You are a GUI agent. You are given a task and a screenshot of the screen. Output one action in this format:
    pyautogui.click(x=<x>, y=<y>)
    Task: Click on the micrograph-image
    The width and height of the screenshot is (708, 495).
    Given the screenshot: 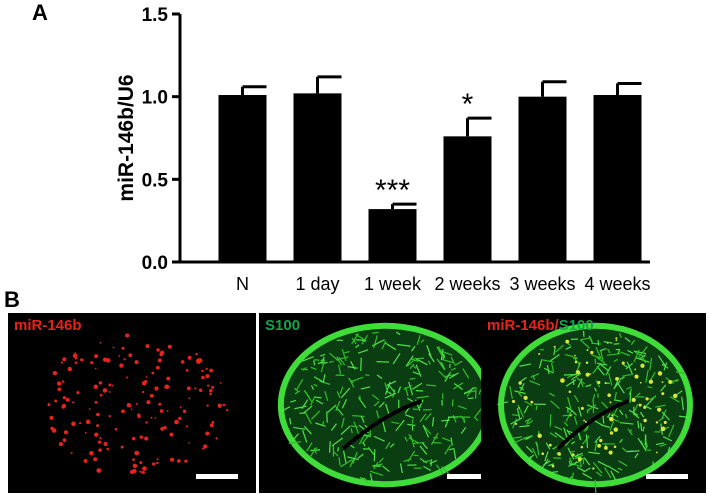 What is the action you would take?
    pyautogui.click(x=385, y=405)
    